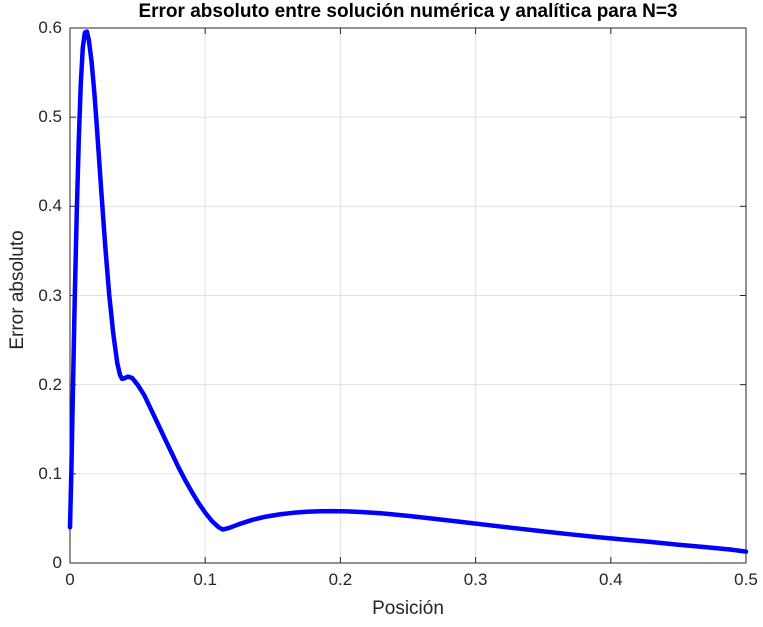 The height and width of the screenshot is (627, 763). I want to click on y-tick-label: 0.3, so click(50, 295).